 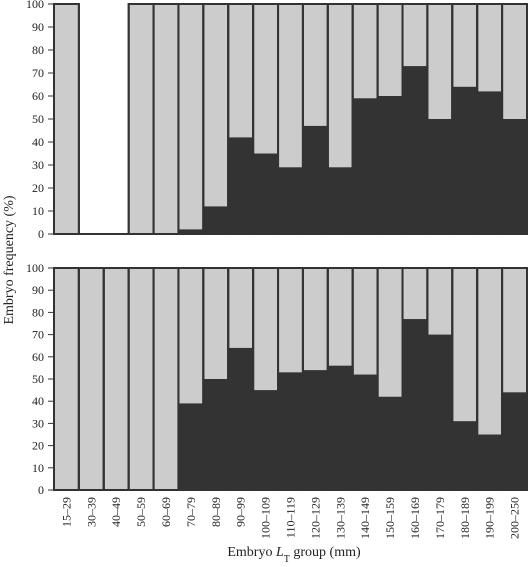 What do you see at coordinates (415, 518) in the screenshot?
I see `x-tick-label: 160–169` at bounding box center [415, 518].